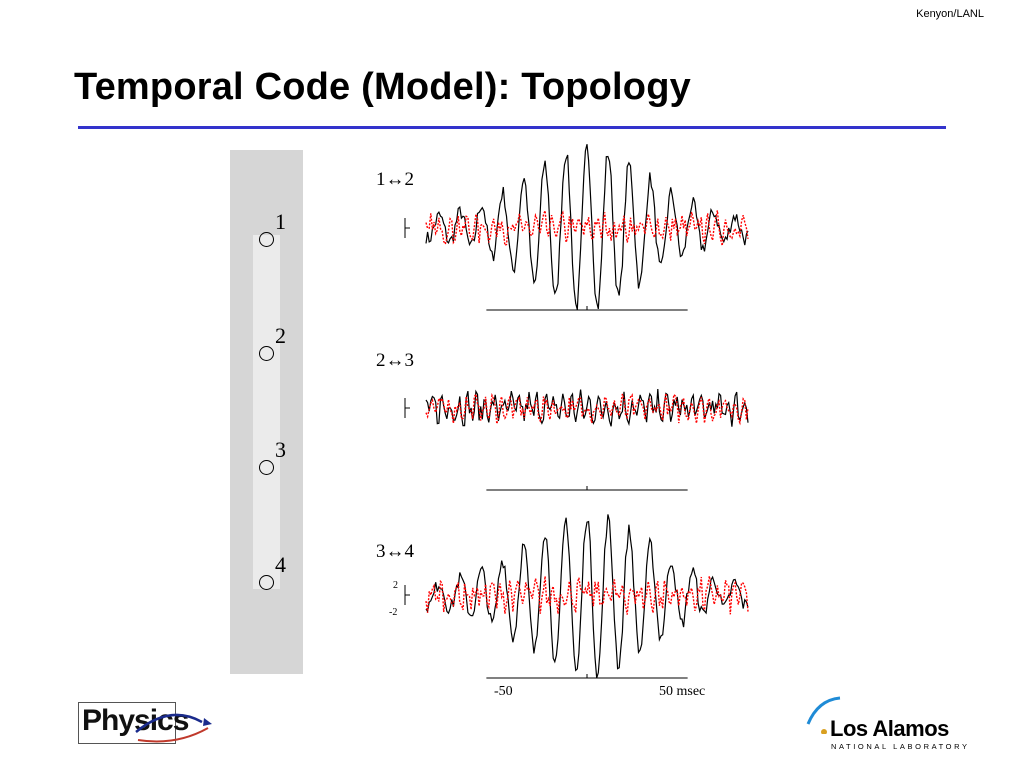 Image resolution: width=1024 pixels, height=768 pixels. I want to click on node-2-label: 2, so click(280, 335).